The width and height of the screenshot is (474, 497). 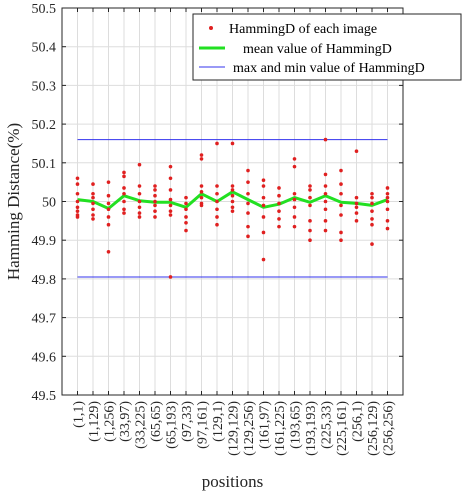 I want to click on legend-label-maxmin: max and min value of HammingD, so click(x=329, y=68).